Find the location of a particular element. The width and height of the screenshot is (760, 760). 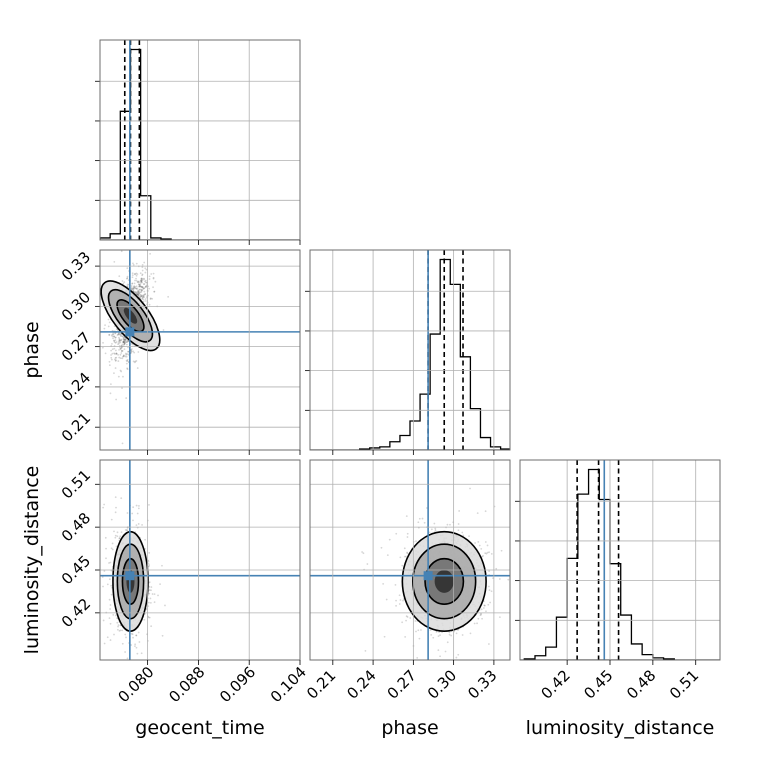

panel-luminosity_distance-vs-phase: 0.21 0.24 0.27 0.30 0.33 is located at coordinates (419, 581).